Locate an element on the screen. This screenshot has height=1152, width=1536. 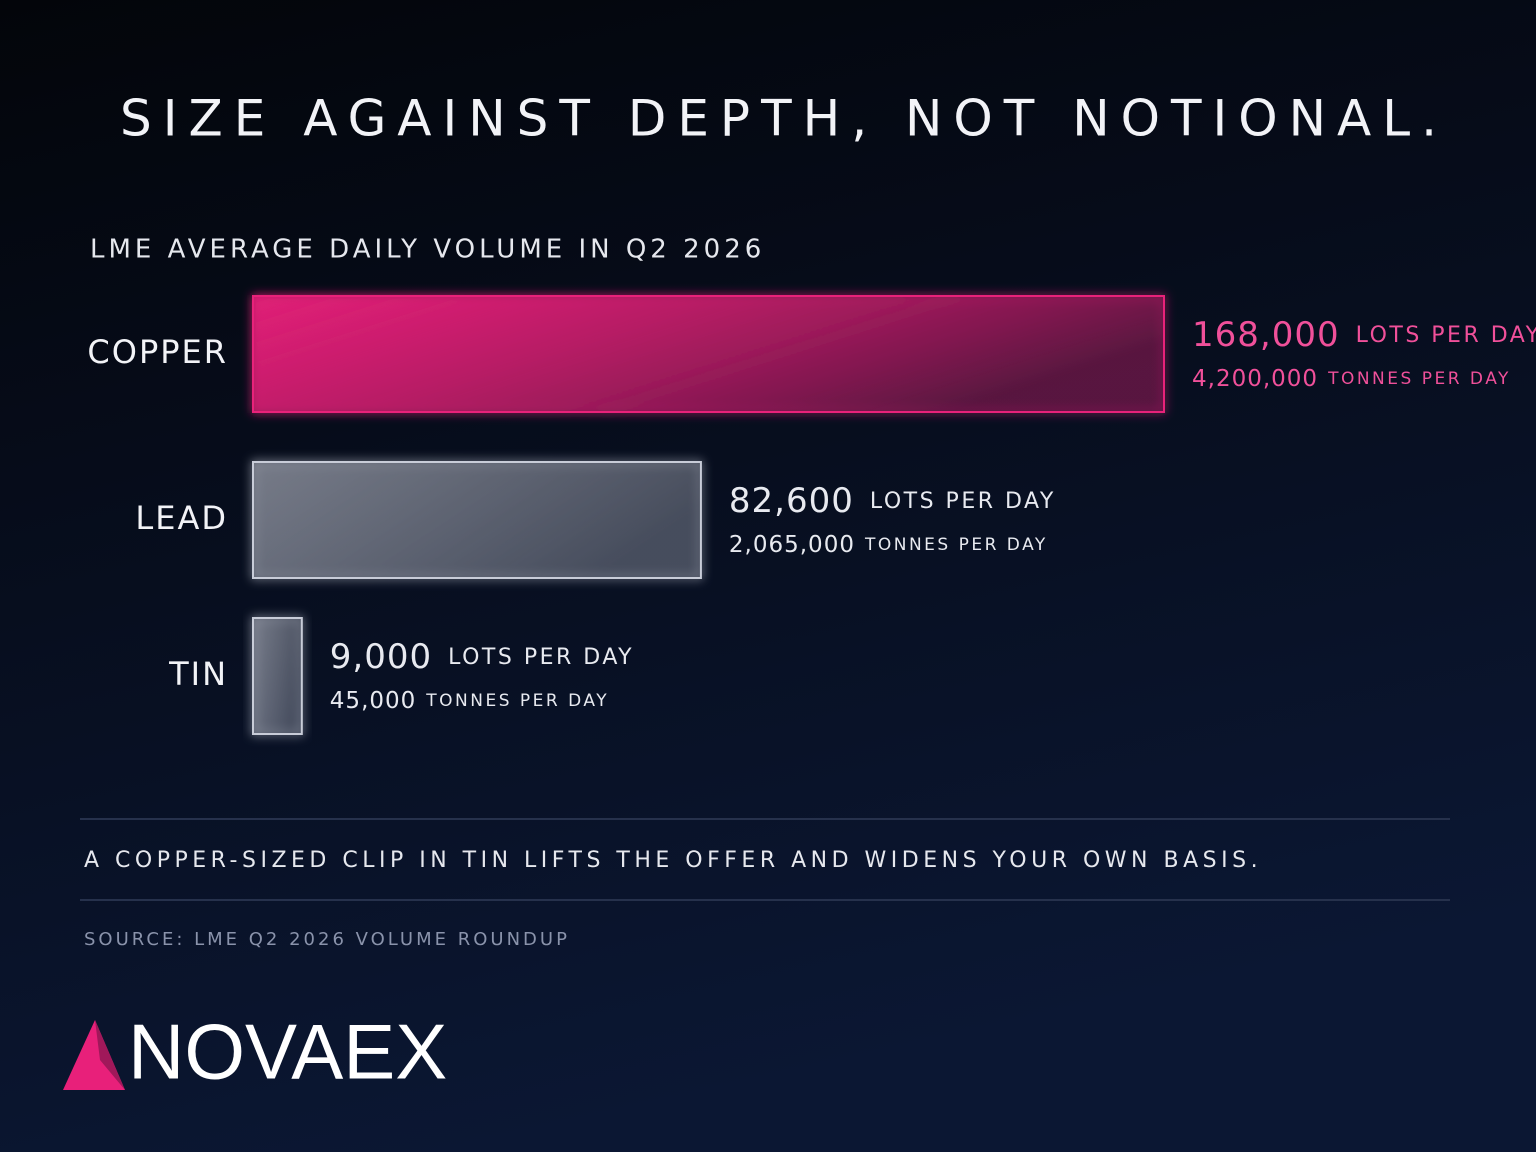
value-label: 168,000 LOTS PER DAY is located at coordinates (1364, 335).